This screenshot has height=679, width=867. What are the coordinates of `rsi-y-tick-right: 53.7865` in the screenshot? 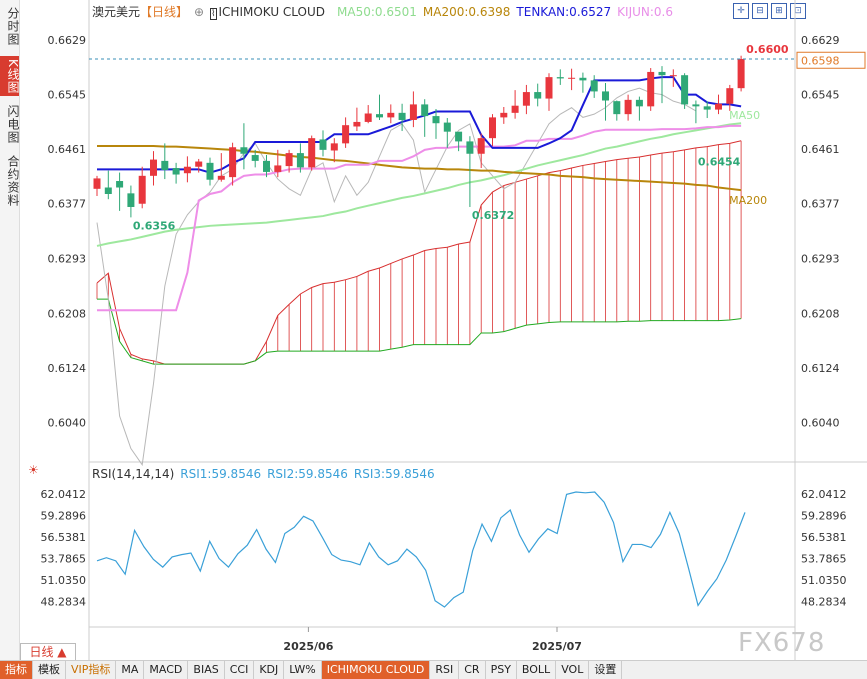 It's located at (824, 559).